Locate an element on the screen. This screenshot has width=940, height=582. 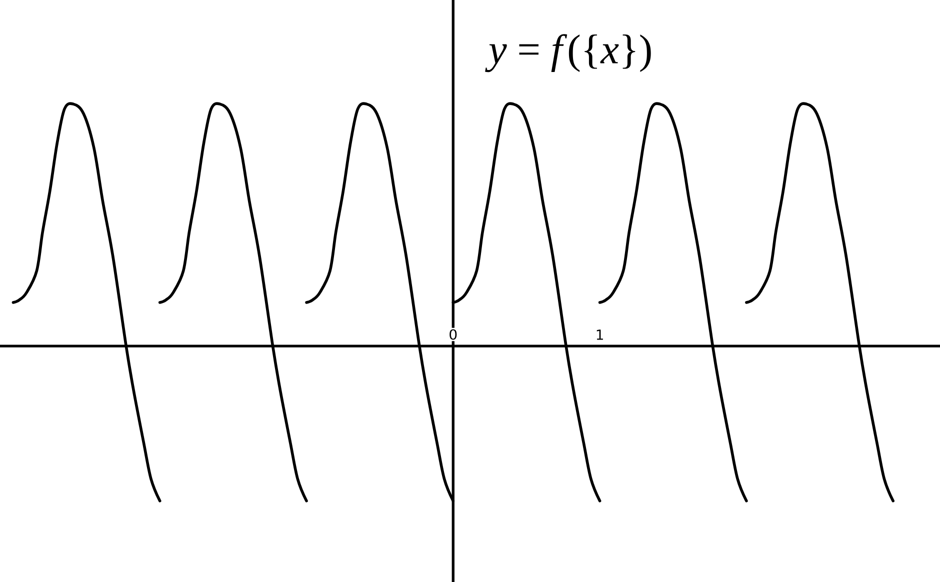
x-tick-label: 0 is located at coordinates (453, 334).